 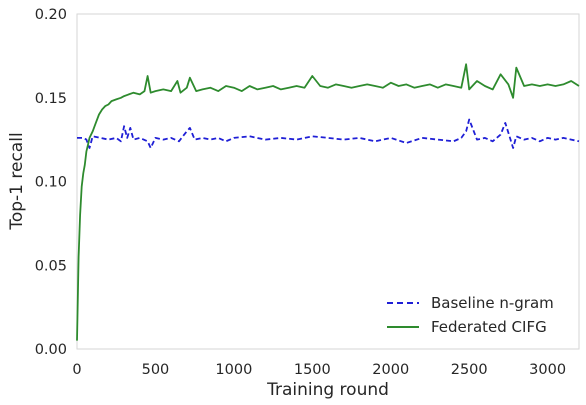 I want to click on x-tick-label: 2500, so click(x=469, y=370).